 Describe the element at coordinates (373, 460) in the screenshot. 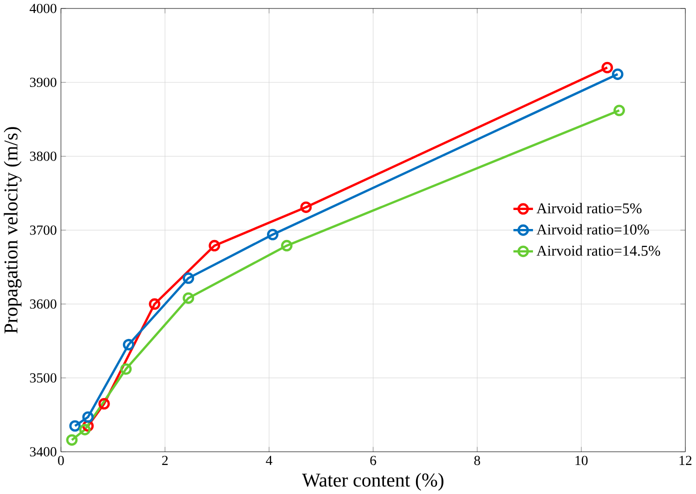

I see `x-tick-label: 6` at that location.